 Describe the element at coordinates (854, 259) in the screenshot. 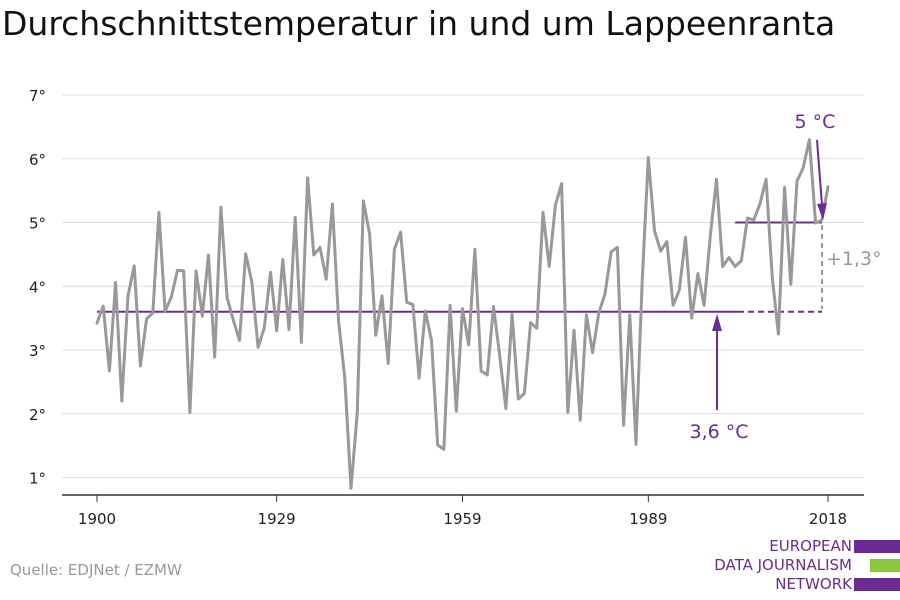

I see `annotation-plus-1-3: +1,3°` at that location.